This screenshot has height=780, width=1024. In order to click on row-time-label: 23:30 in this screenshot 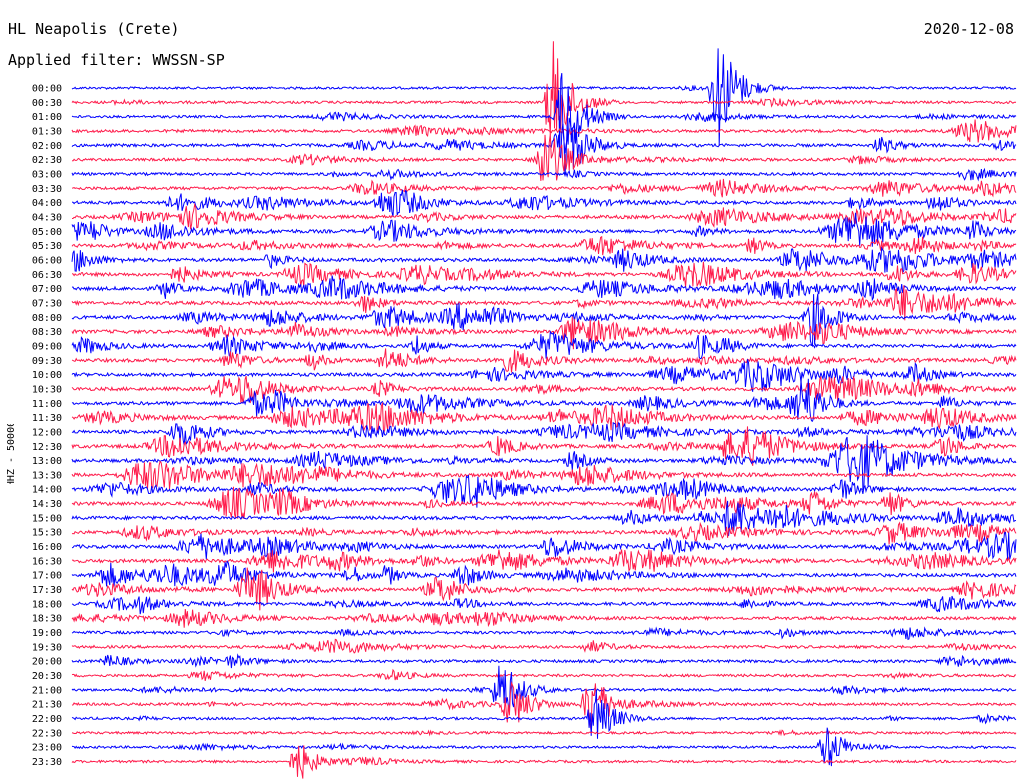, I will do `click(47, 762)`.